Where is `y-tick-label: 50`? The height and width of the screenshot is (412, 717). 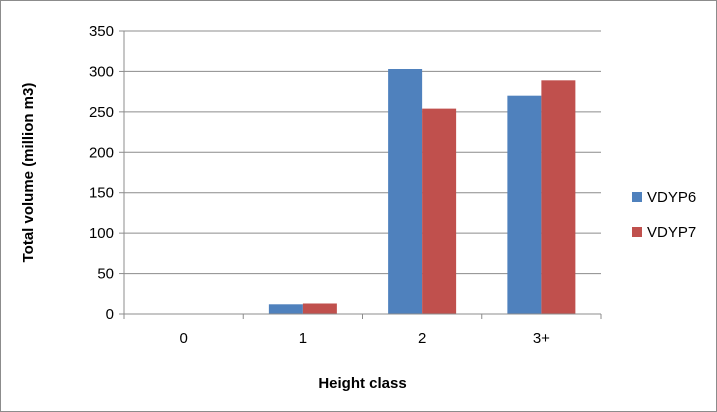
y-tick-label: 50 is located at coordinates (105, 274).